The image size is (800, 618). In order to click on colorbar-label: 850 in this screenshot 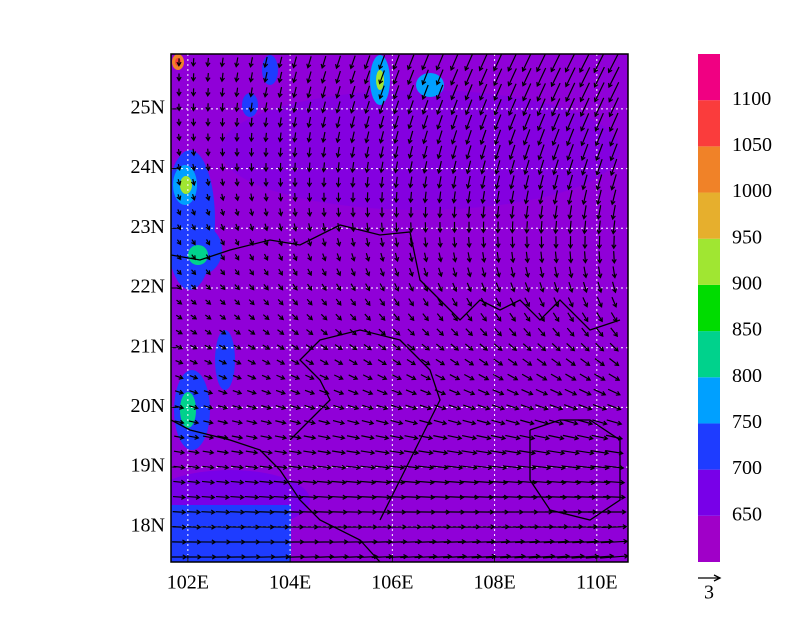, I will do `click(747, 330)`.